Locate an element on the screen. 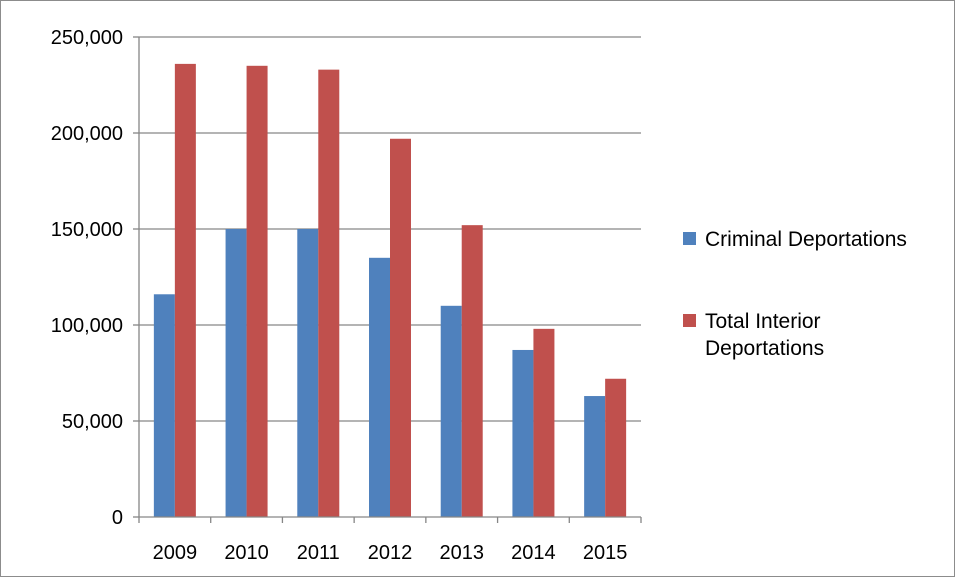 The height and width of the screenshot is (578, 955). bar-total-interior-2015 is located at coordinates (616, 447).